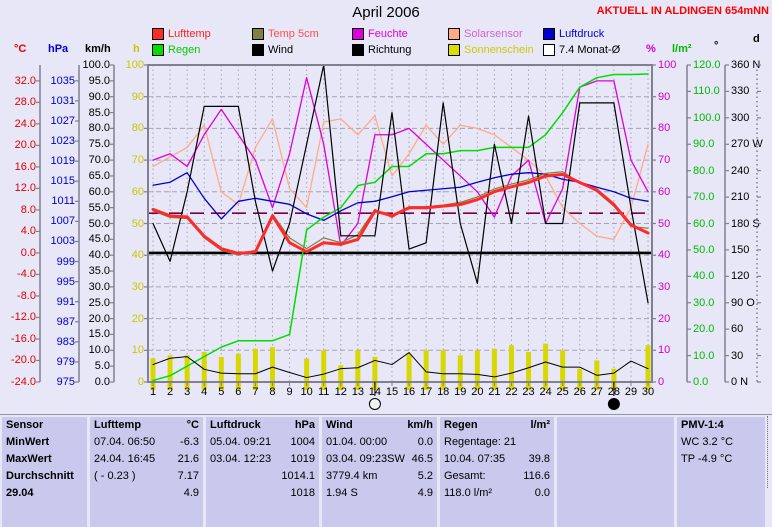  I want to click on series-luftdruck, so click(400, 197).